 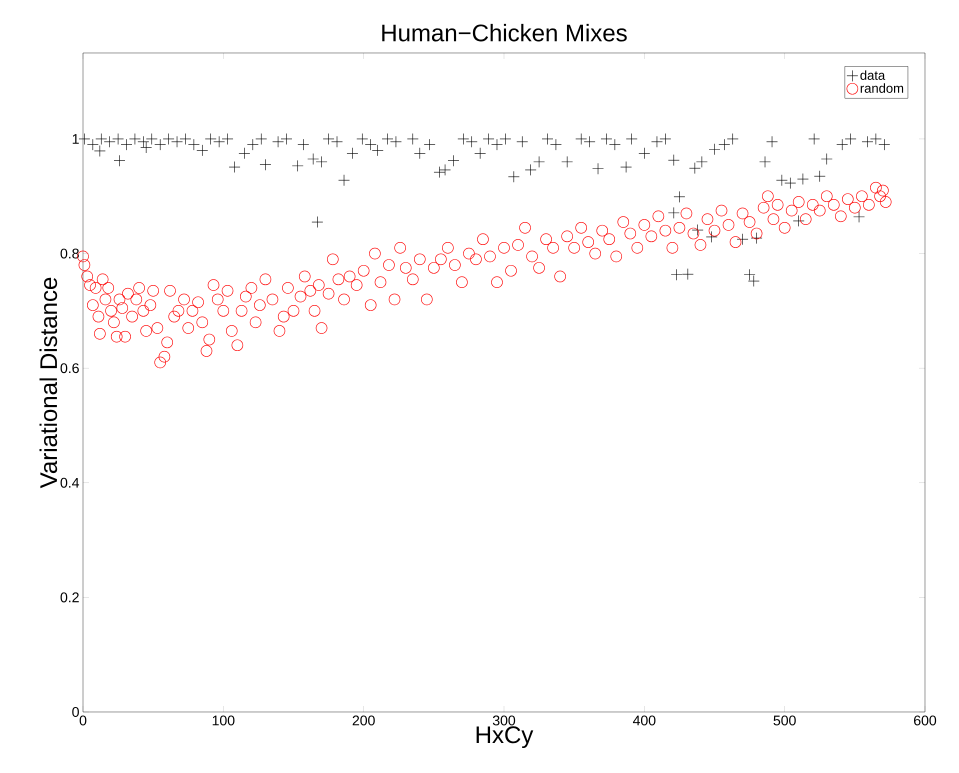 I want to click on legend-label: data, so click(x=873, y=75).